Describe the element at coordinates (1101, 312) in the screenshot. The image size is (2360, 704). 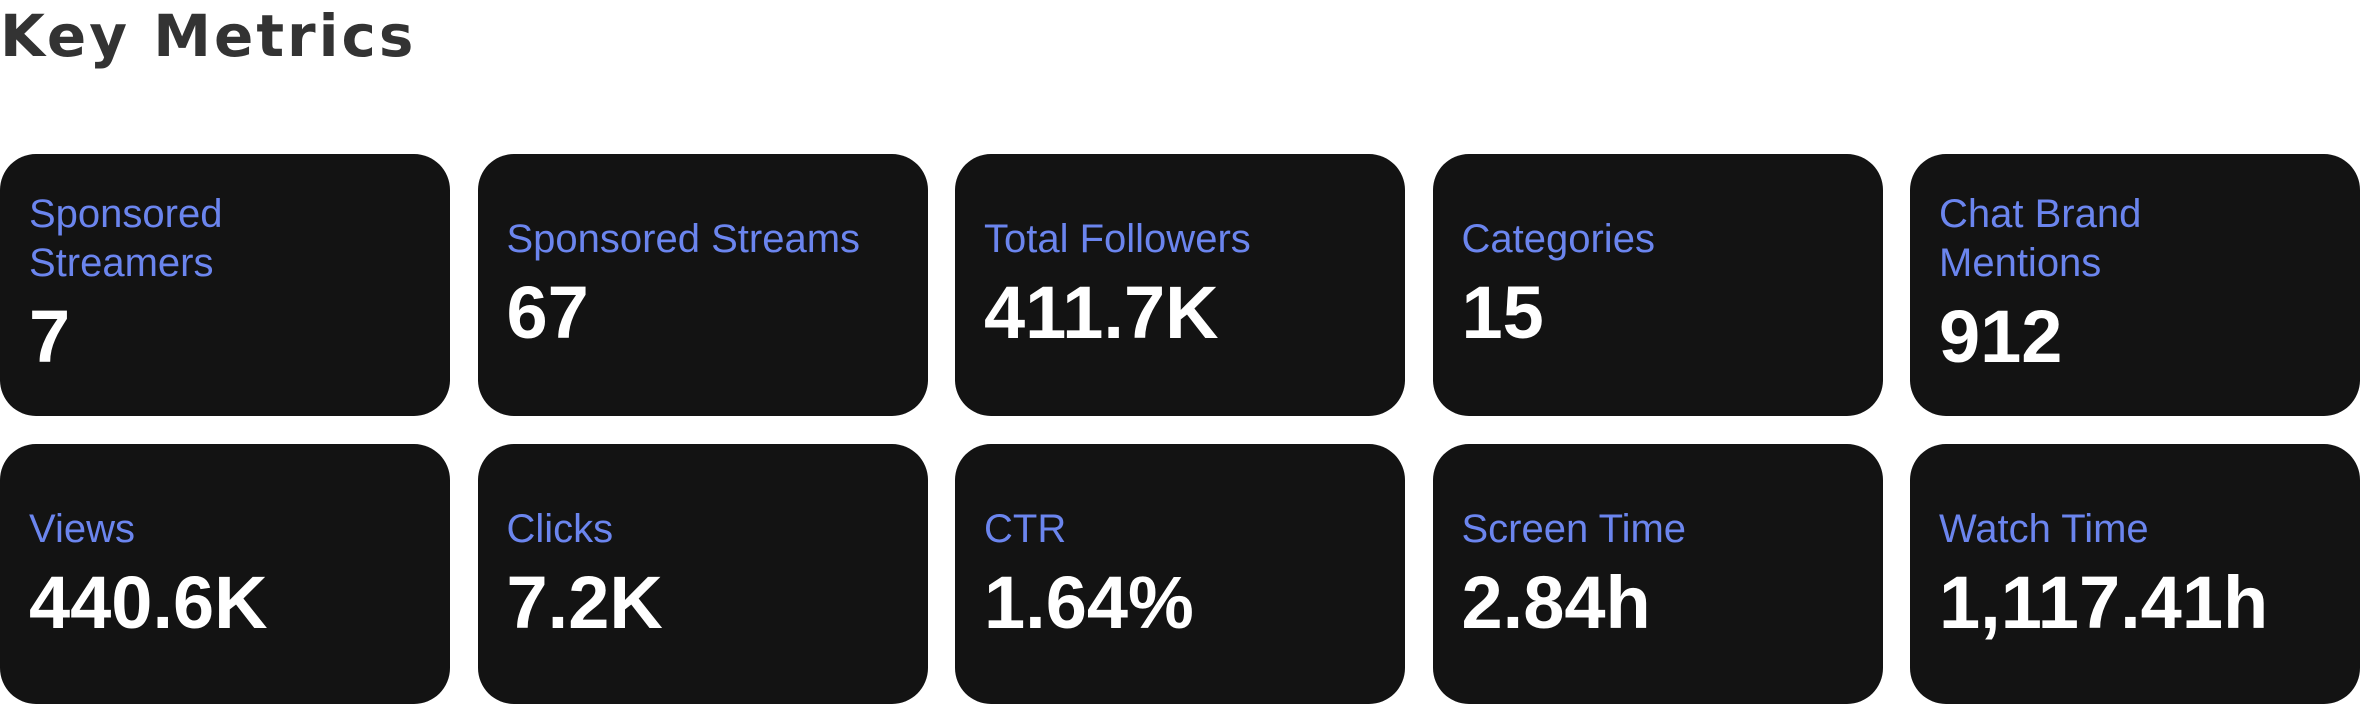
I see `metric-value: 411.7K` at that location.